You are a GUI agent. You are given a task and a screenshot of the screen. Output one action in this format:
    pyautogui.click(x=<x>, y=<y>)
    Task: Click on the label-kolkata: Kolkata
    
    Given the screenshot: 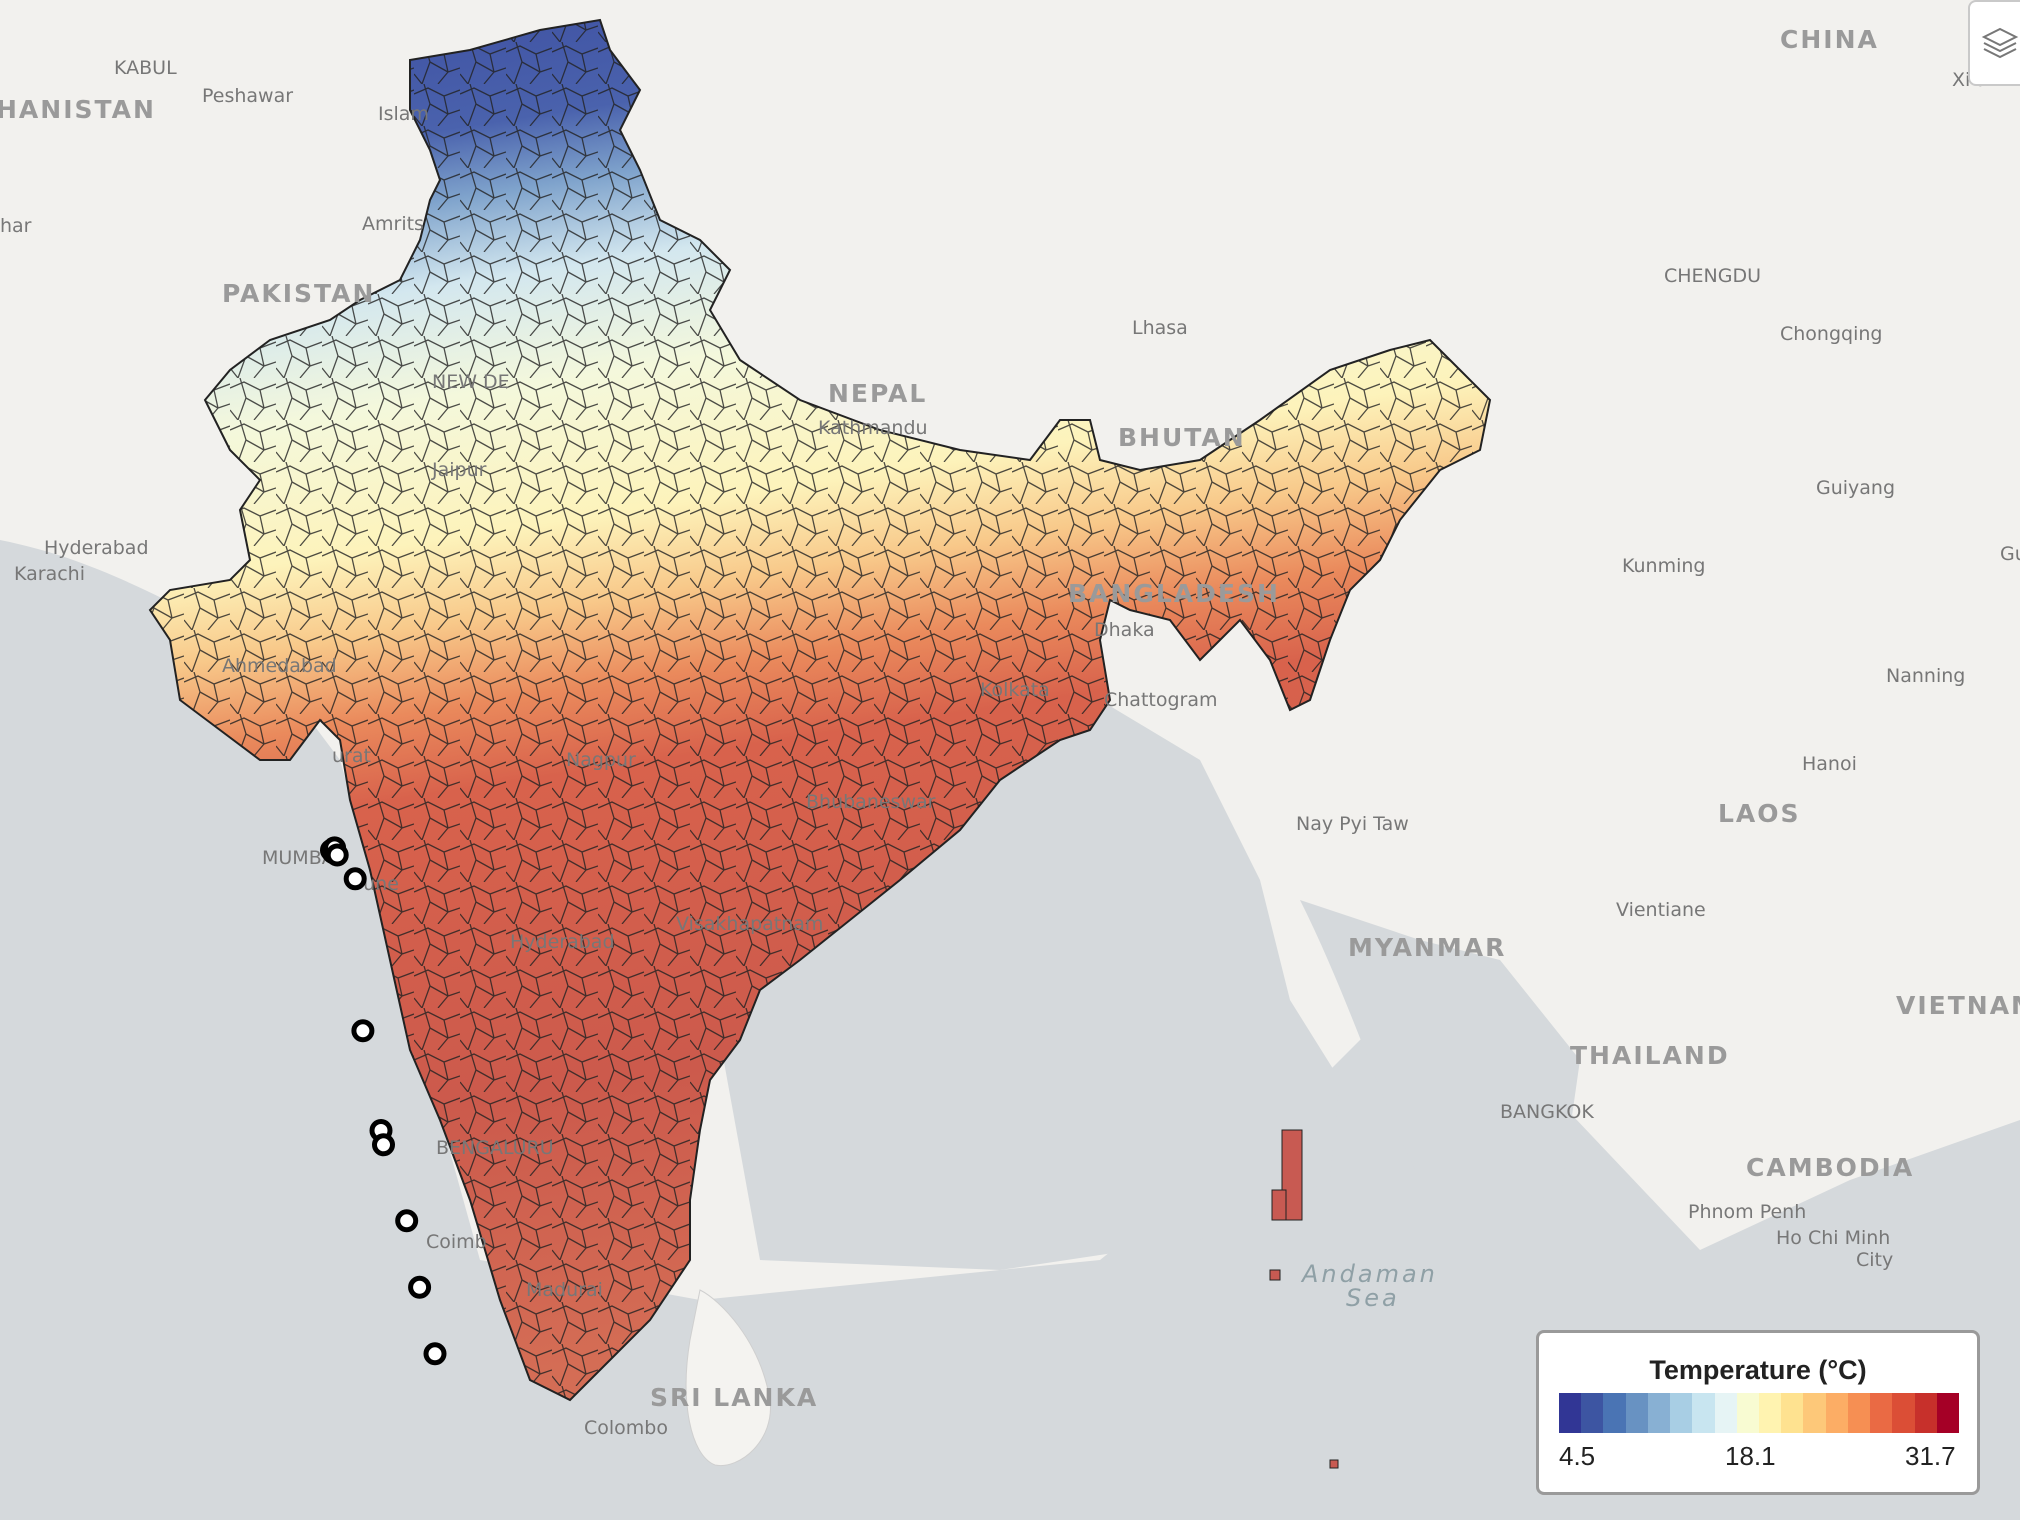 What is the action you would take?
    pyautogui.click(x=1015, y=690)
    